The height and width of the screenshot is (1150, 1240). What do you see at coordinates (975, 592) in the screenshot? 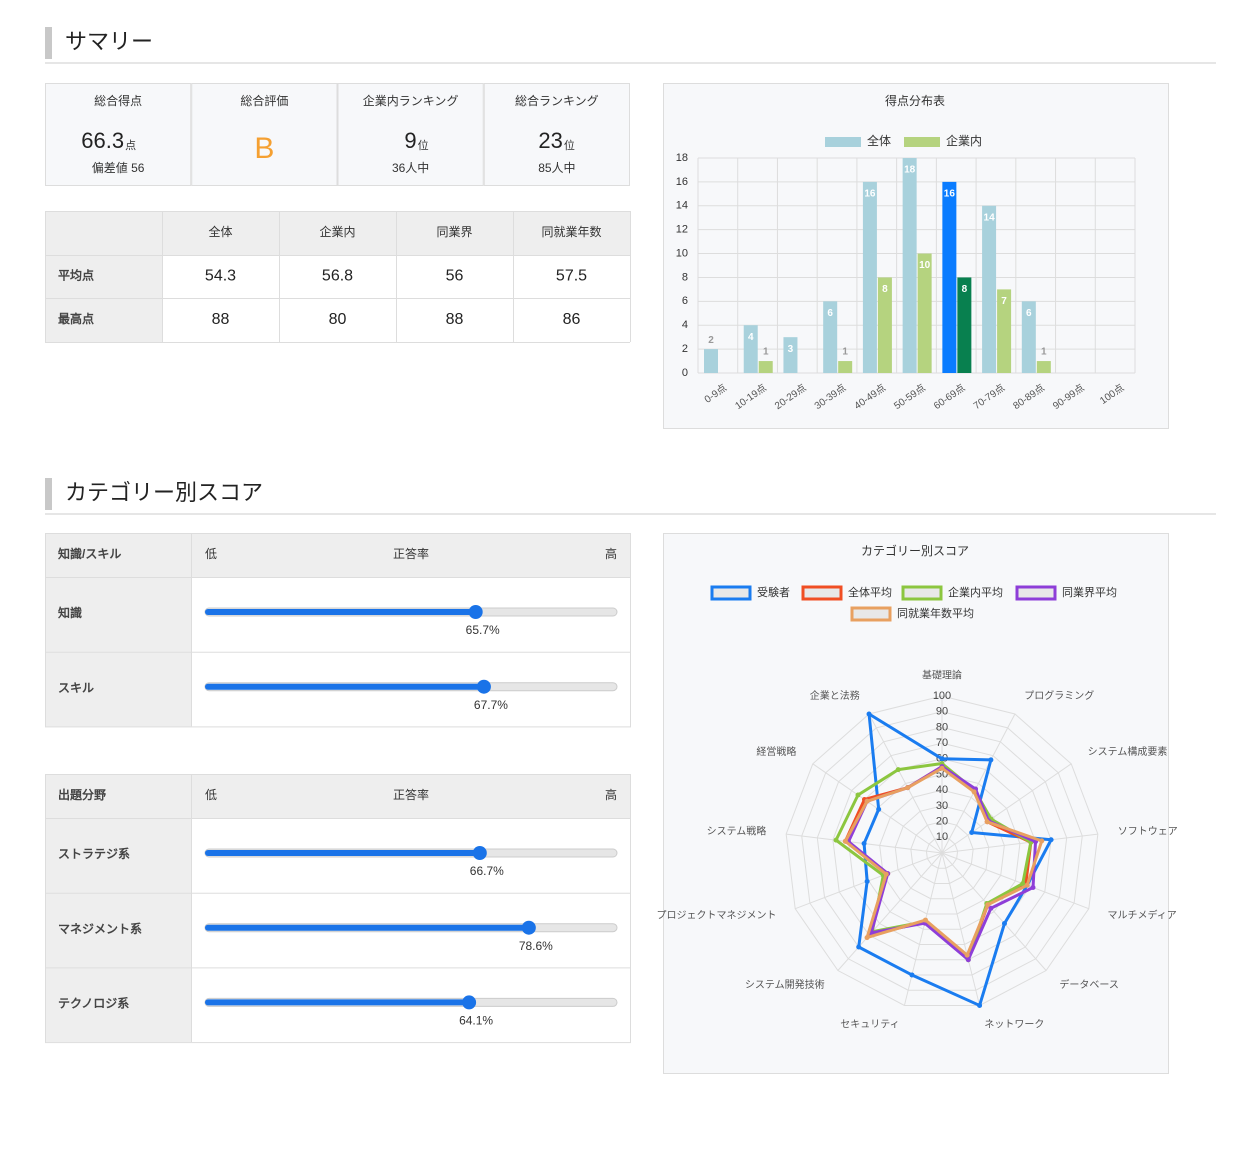
I see `legend-label: 企業内平均` at bounding box center [975, 592].